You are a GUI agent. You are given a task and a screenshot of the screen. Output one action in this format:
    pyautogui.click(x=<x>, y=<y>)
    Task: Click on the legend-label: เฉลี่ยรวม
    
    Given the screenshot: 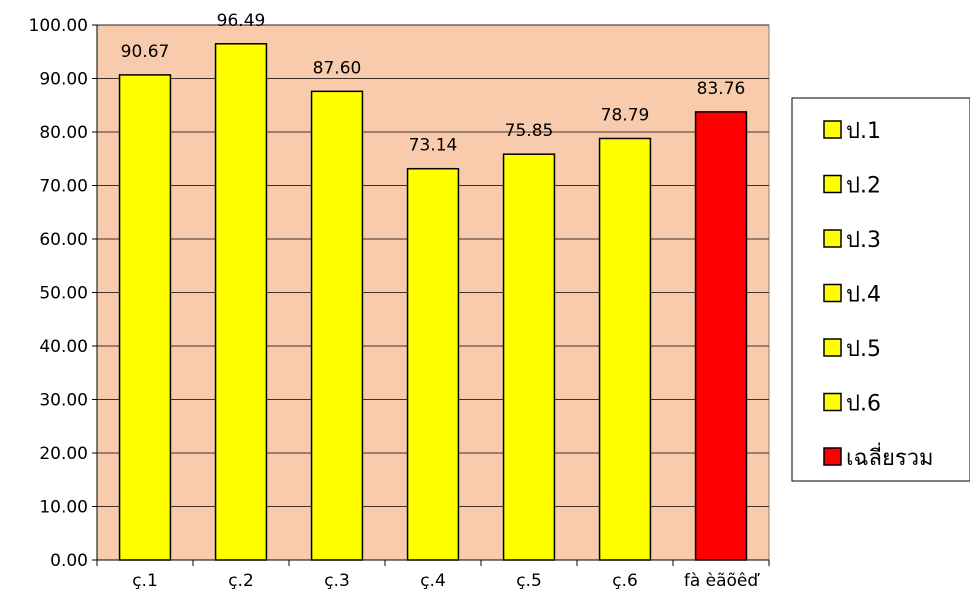 What is the action you would take?
    pyautogui.click(x=890, y=456)
    